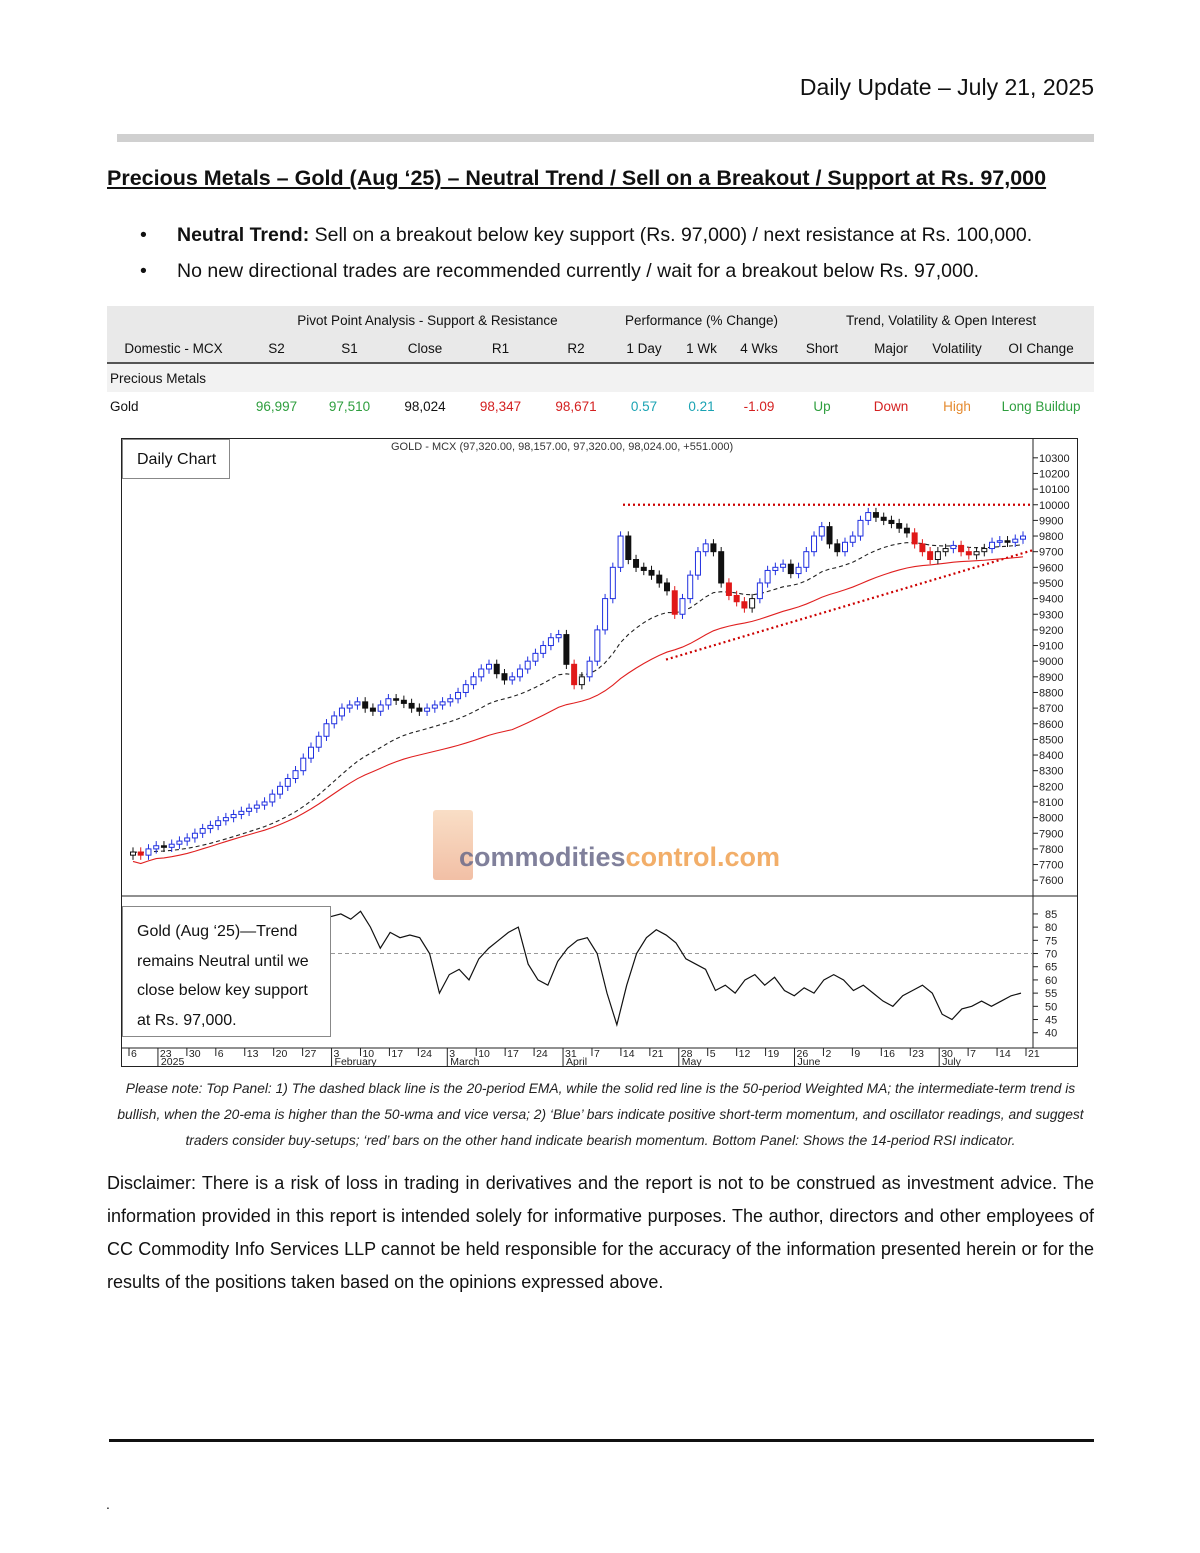  I want to click on watermark-logo-icon, so click(453, 845).